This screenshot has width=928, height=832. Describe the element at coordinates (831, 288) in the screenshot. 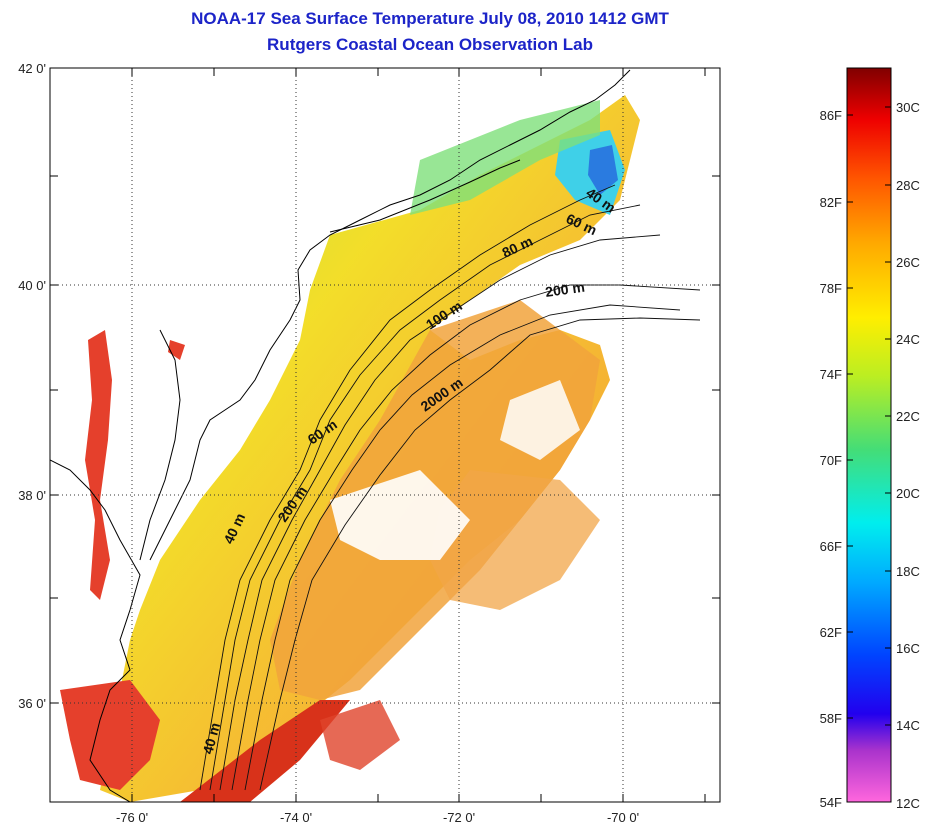

I see `fahrenheit-label: 78F` at that location.